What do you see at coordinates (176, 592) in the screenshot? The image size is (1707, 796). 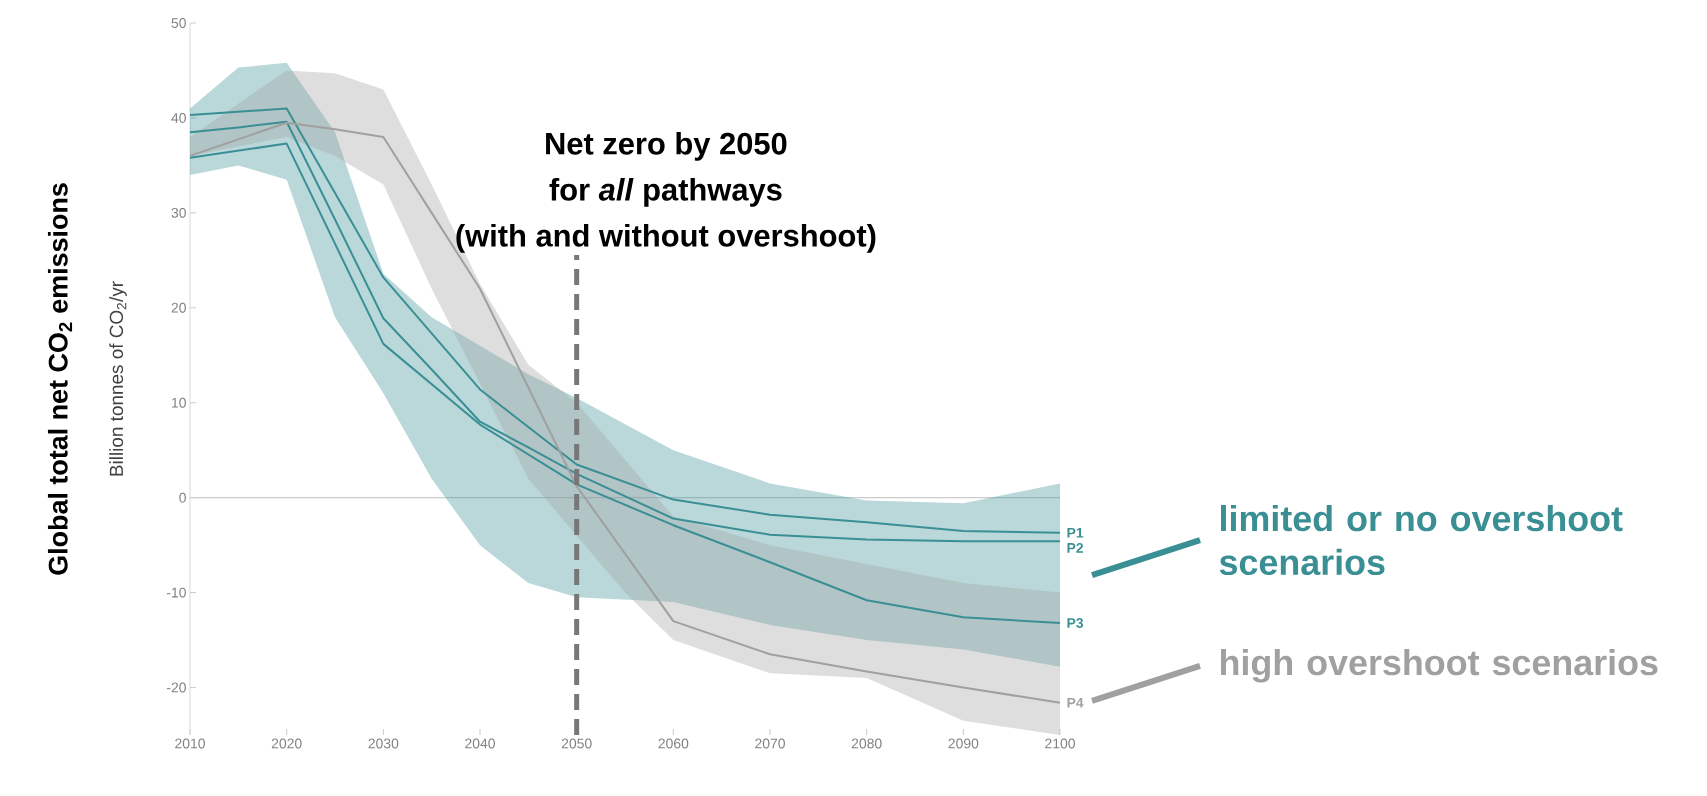 I see `y-tick-label: -10` at bounding box center [176, 592].